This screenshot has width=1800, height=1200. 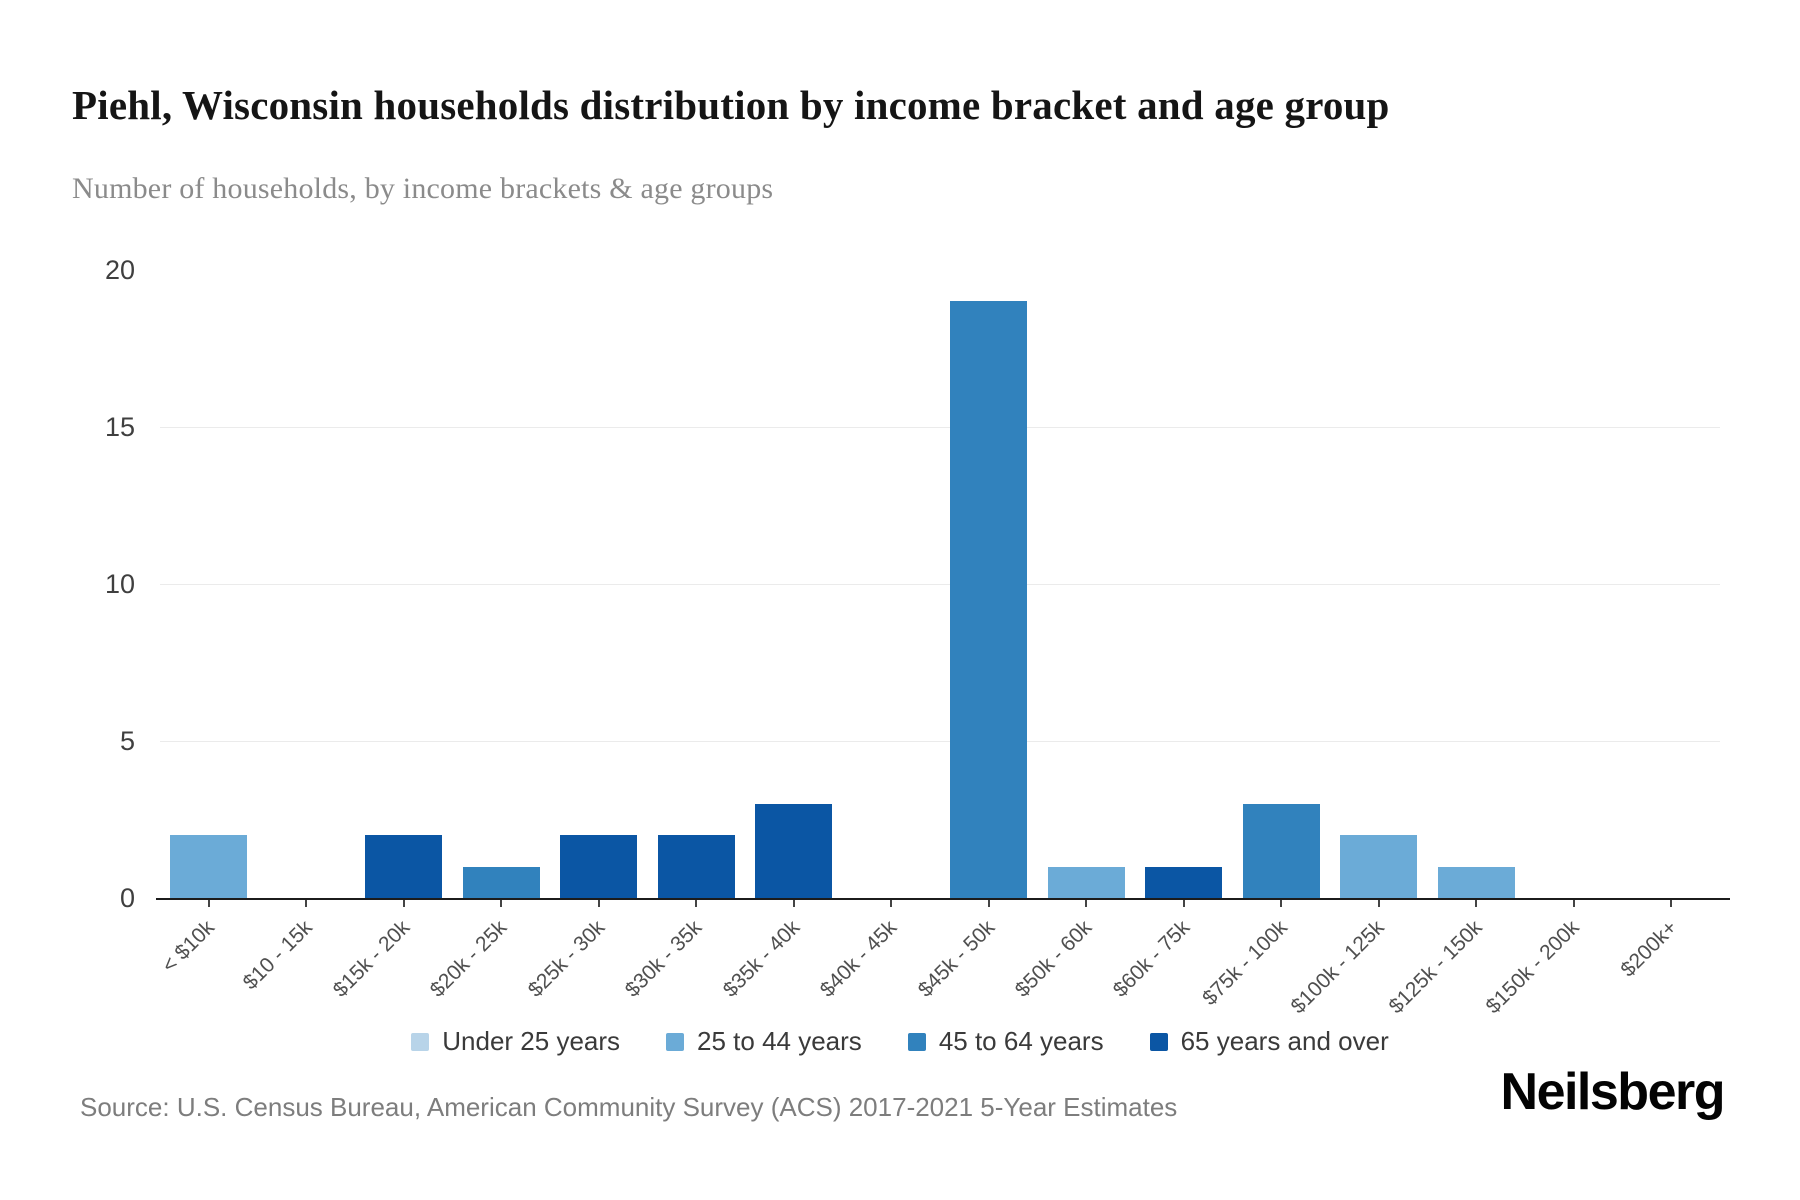 I want to click on gridline-y10, so click(x=940, y=584).